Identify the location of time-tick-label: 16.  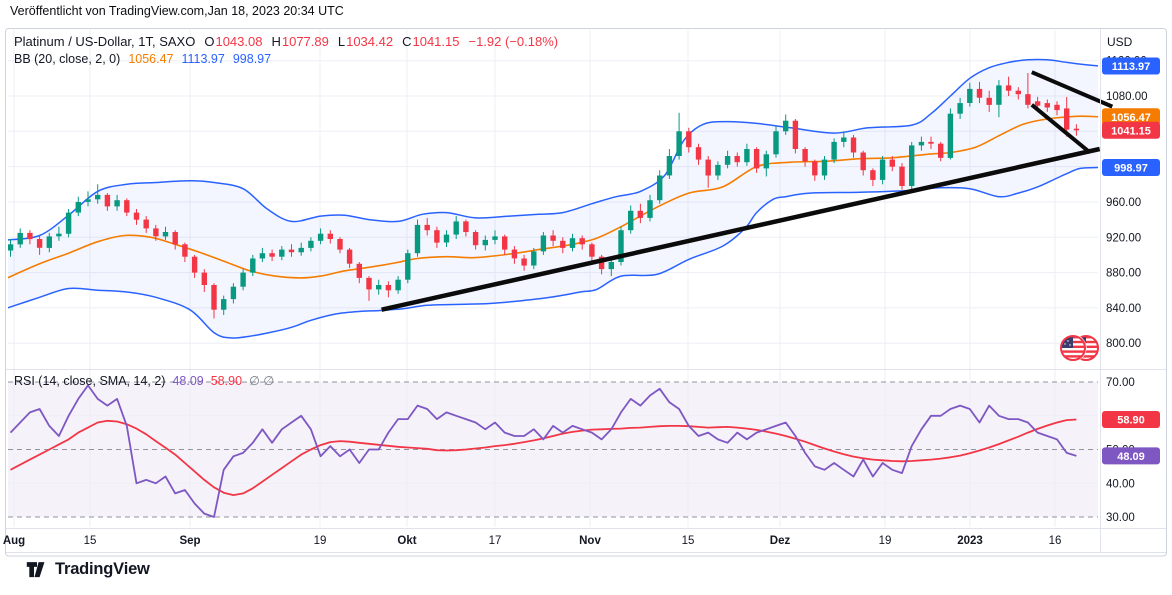
(1055, 541).